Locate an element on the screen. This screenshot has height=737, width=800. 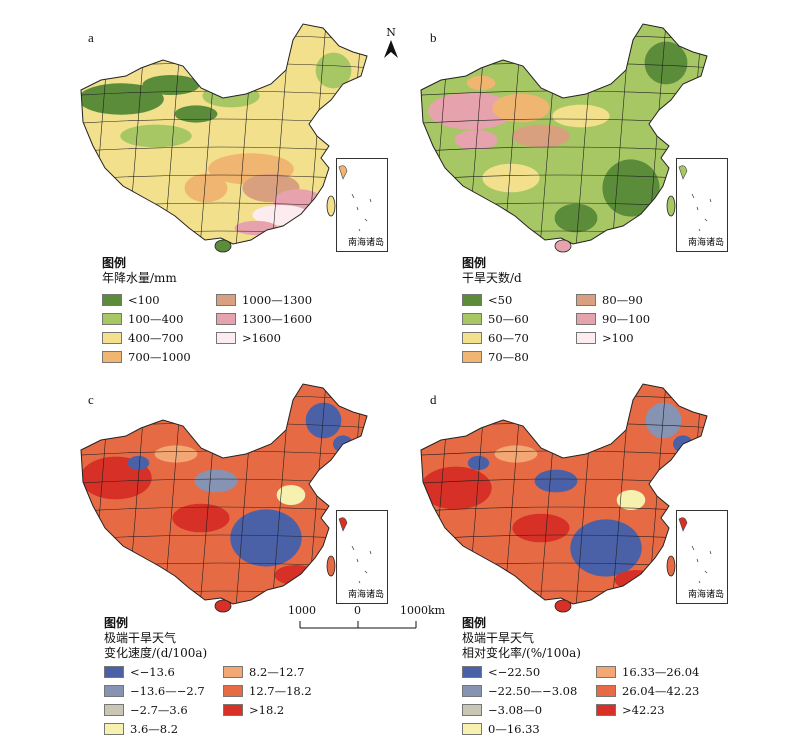
legend-item: <−13.6 is located at coordinates (156, 672).